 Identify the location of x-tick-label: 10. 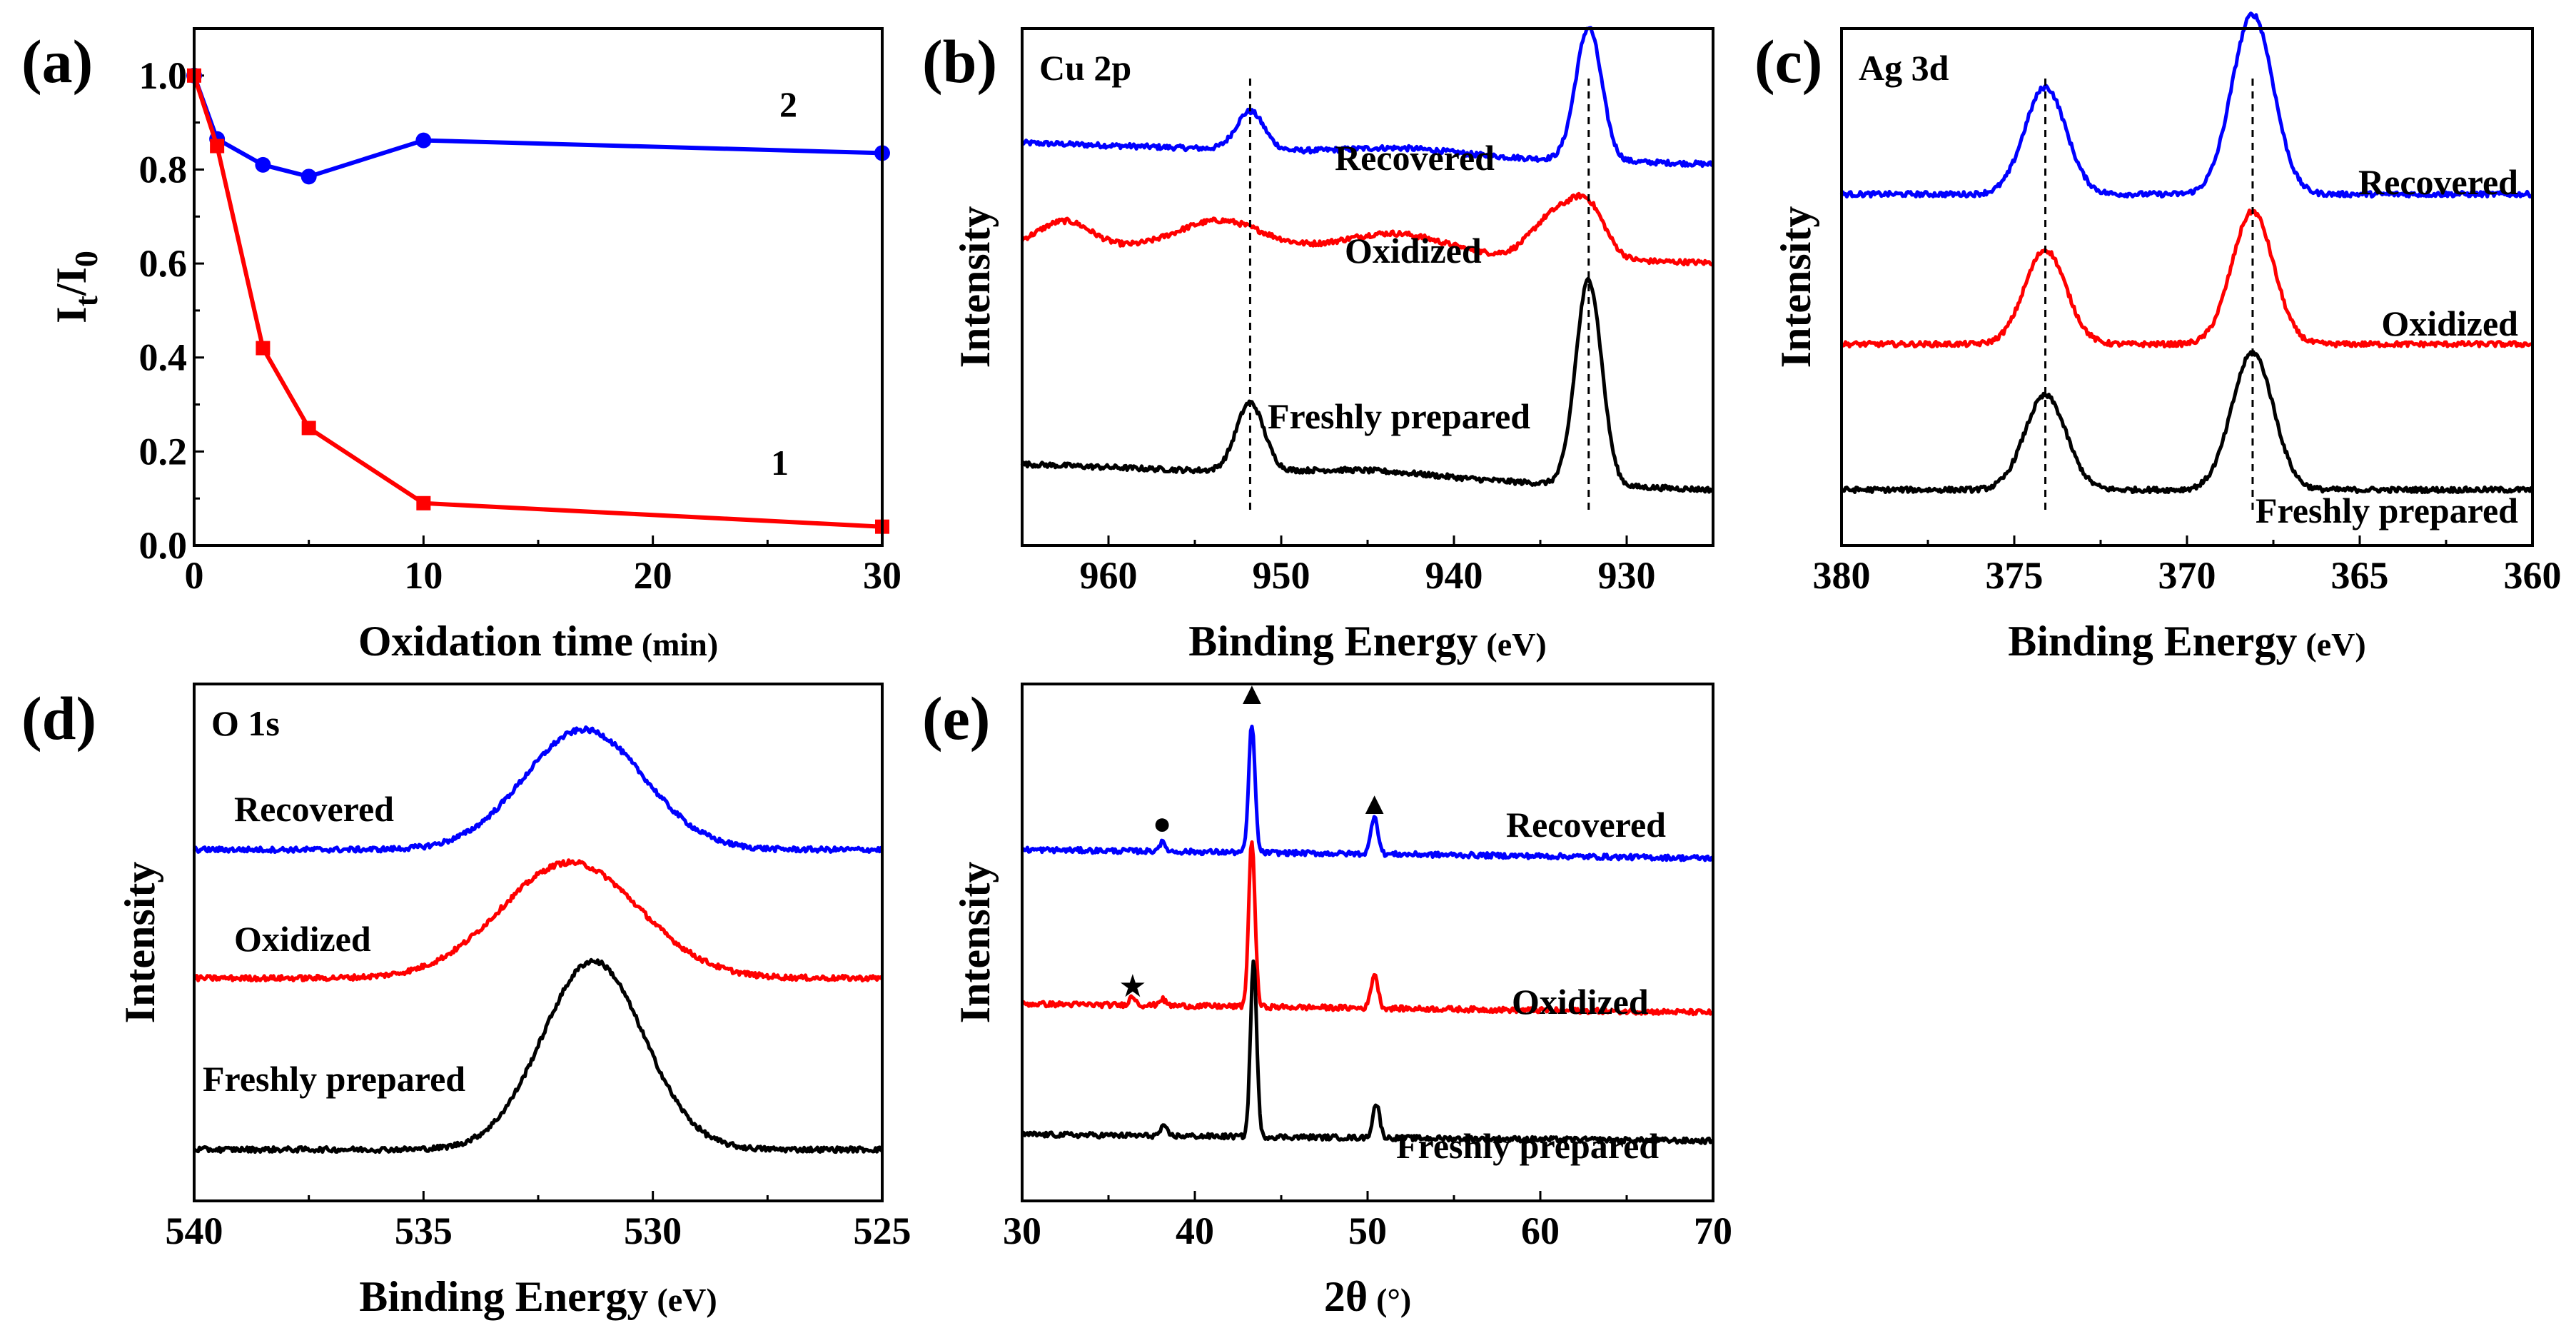
(423, 575).